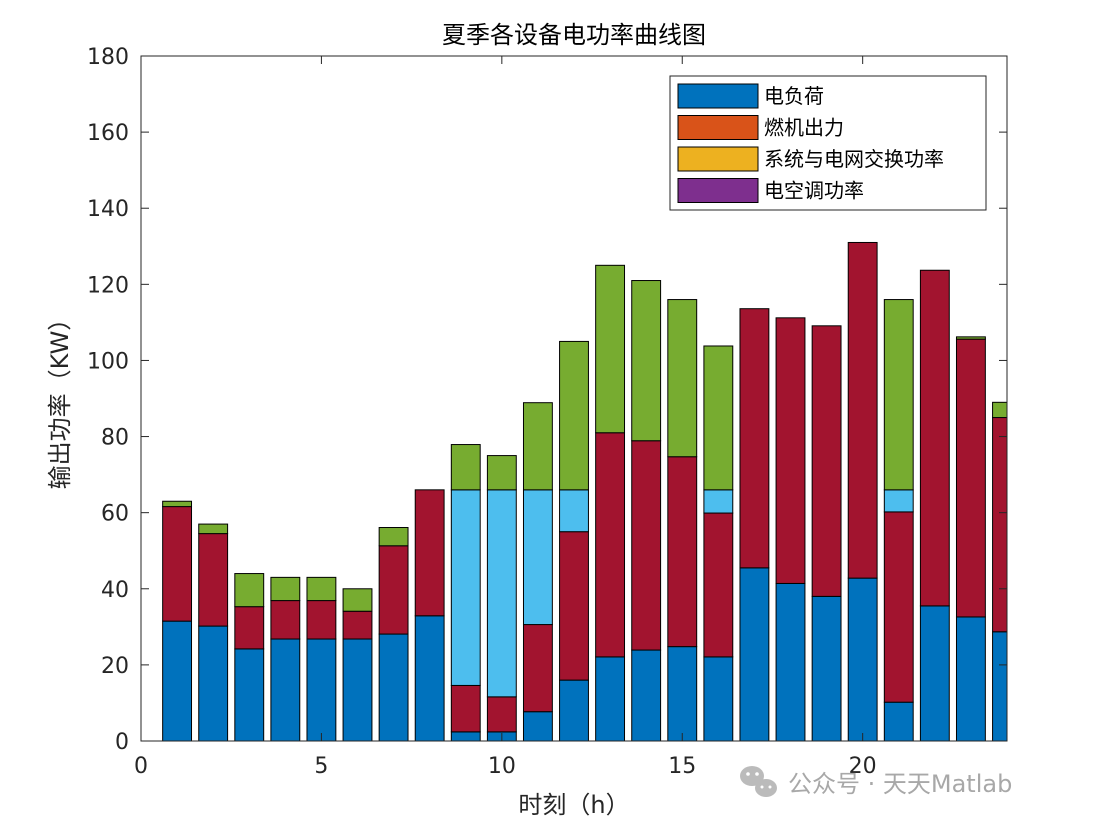  What do you see at coordinates (610, 699) in the screenshot?
I see `bar-segment-s1-x13` at bounding box center [610, 699].